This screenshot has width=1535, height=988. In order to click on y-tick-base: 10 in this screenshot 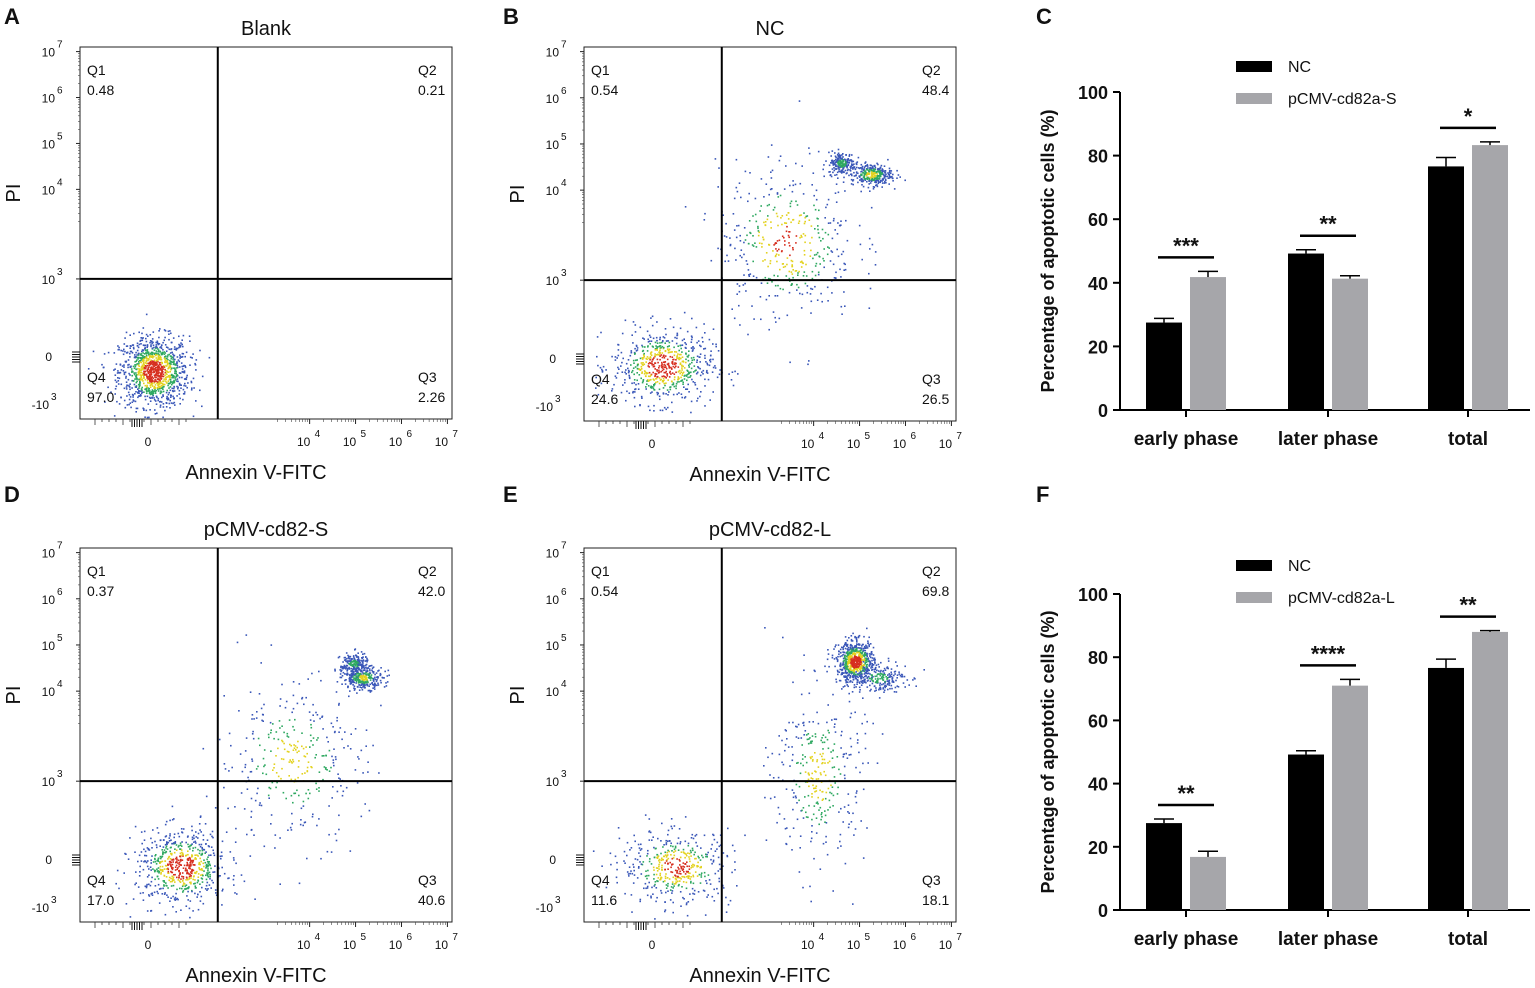, I will do `click(553, 145)`.